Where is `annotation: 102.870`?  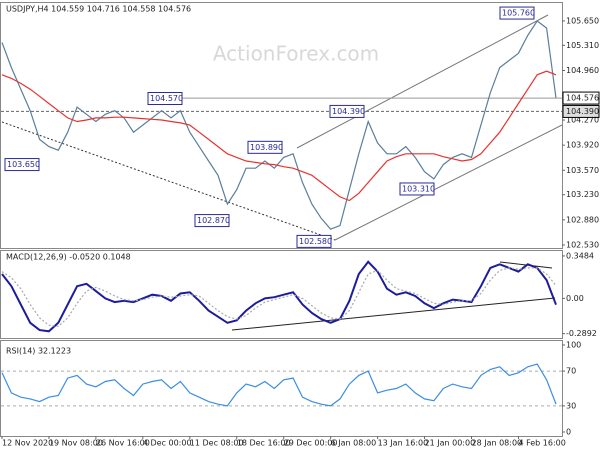 annotation: 102.870 is located at coordinates (213, 220).